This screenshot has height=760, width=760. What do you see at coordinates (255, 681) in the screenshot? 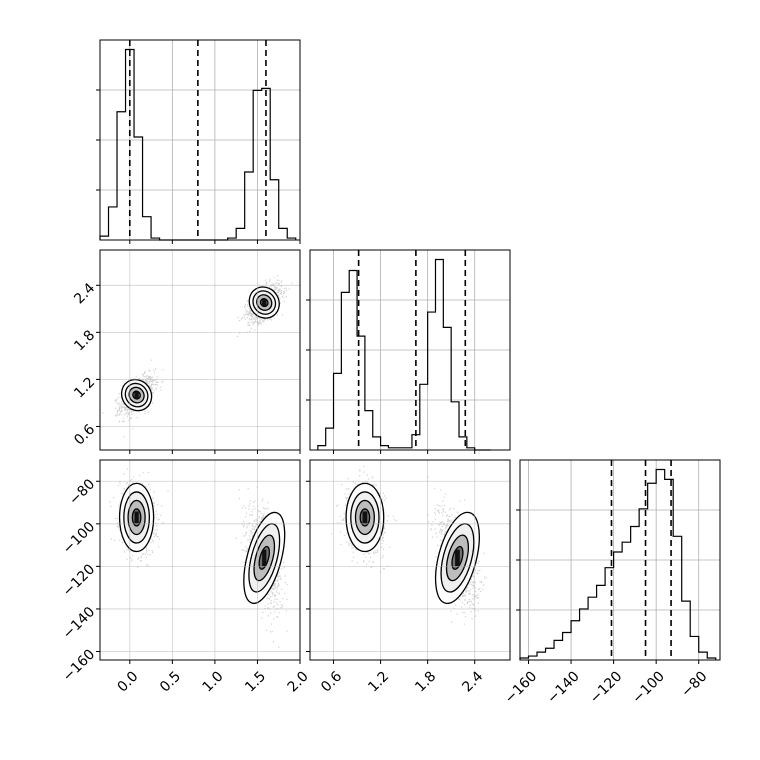
I see `x-tick-label: 1.5` at bounding box center [255, 681].